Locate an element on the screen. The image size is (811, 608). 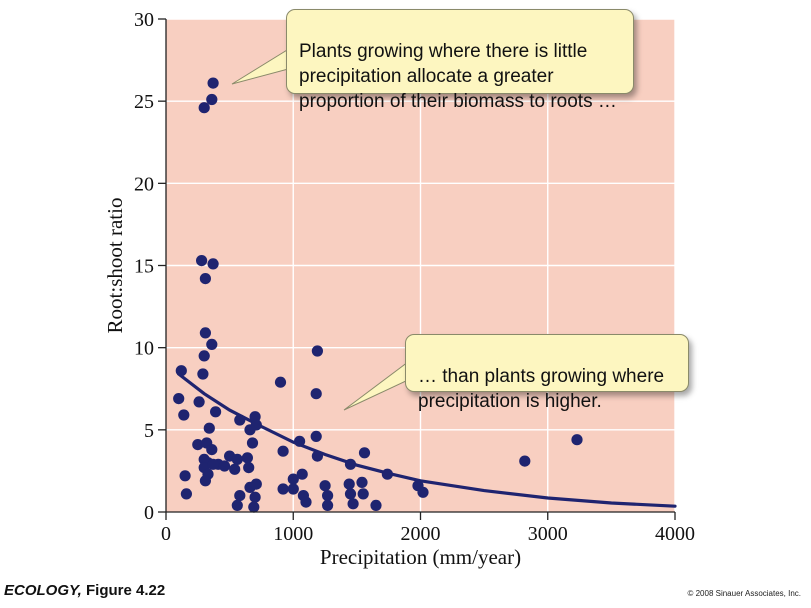
caption-figure-number: Figure 4.22 is located at coordinates (125, 590).